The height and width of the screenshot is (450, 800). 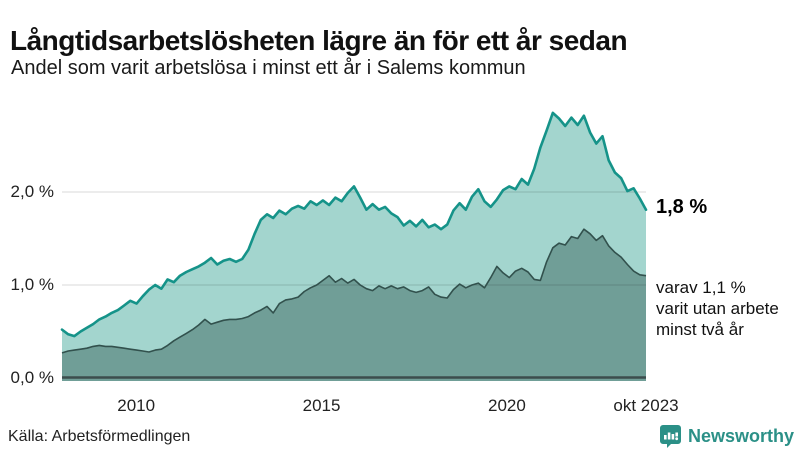 I want to click on two-year-annotation-line3: minst två år, so click(x=700, y=329).